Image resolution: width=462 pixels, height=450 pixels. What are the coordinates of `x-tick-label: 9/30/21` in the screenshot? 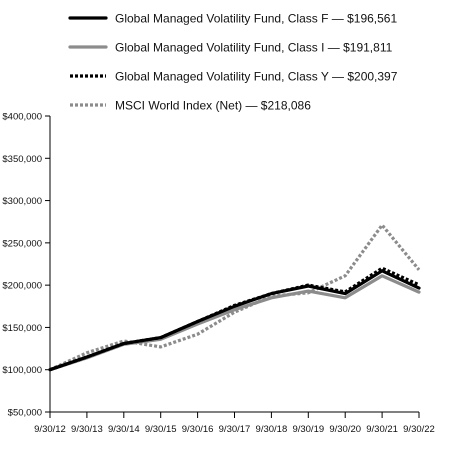 It's located at (382, 429).